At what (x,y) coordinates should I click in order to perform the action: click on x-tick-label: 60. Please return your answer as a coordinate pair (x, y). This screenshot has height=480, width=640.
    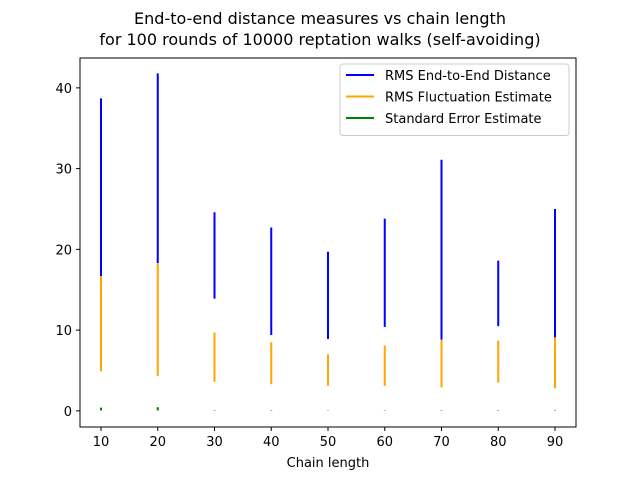
    Looking at the image, I should click on (384, 442).